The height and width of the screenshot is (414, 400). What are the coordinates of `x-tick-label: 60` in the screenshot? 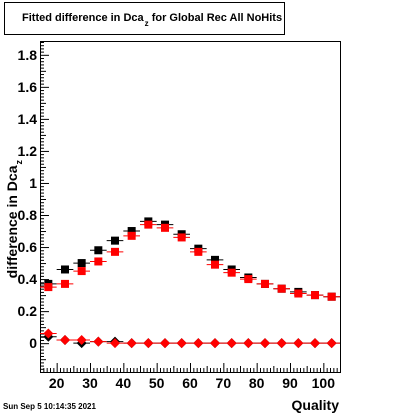 It's located at (190, 383).